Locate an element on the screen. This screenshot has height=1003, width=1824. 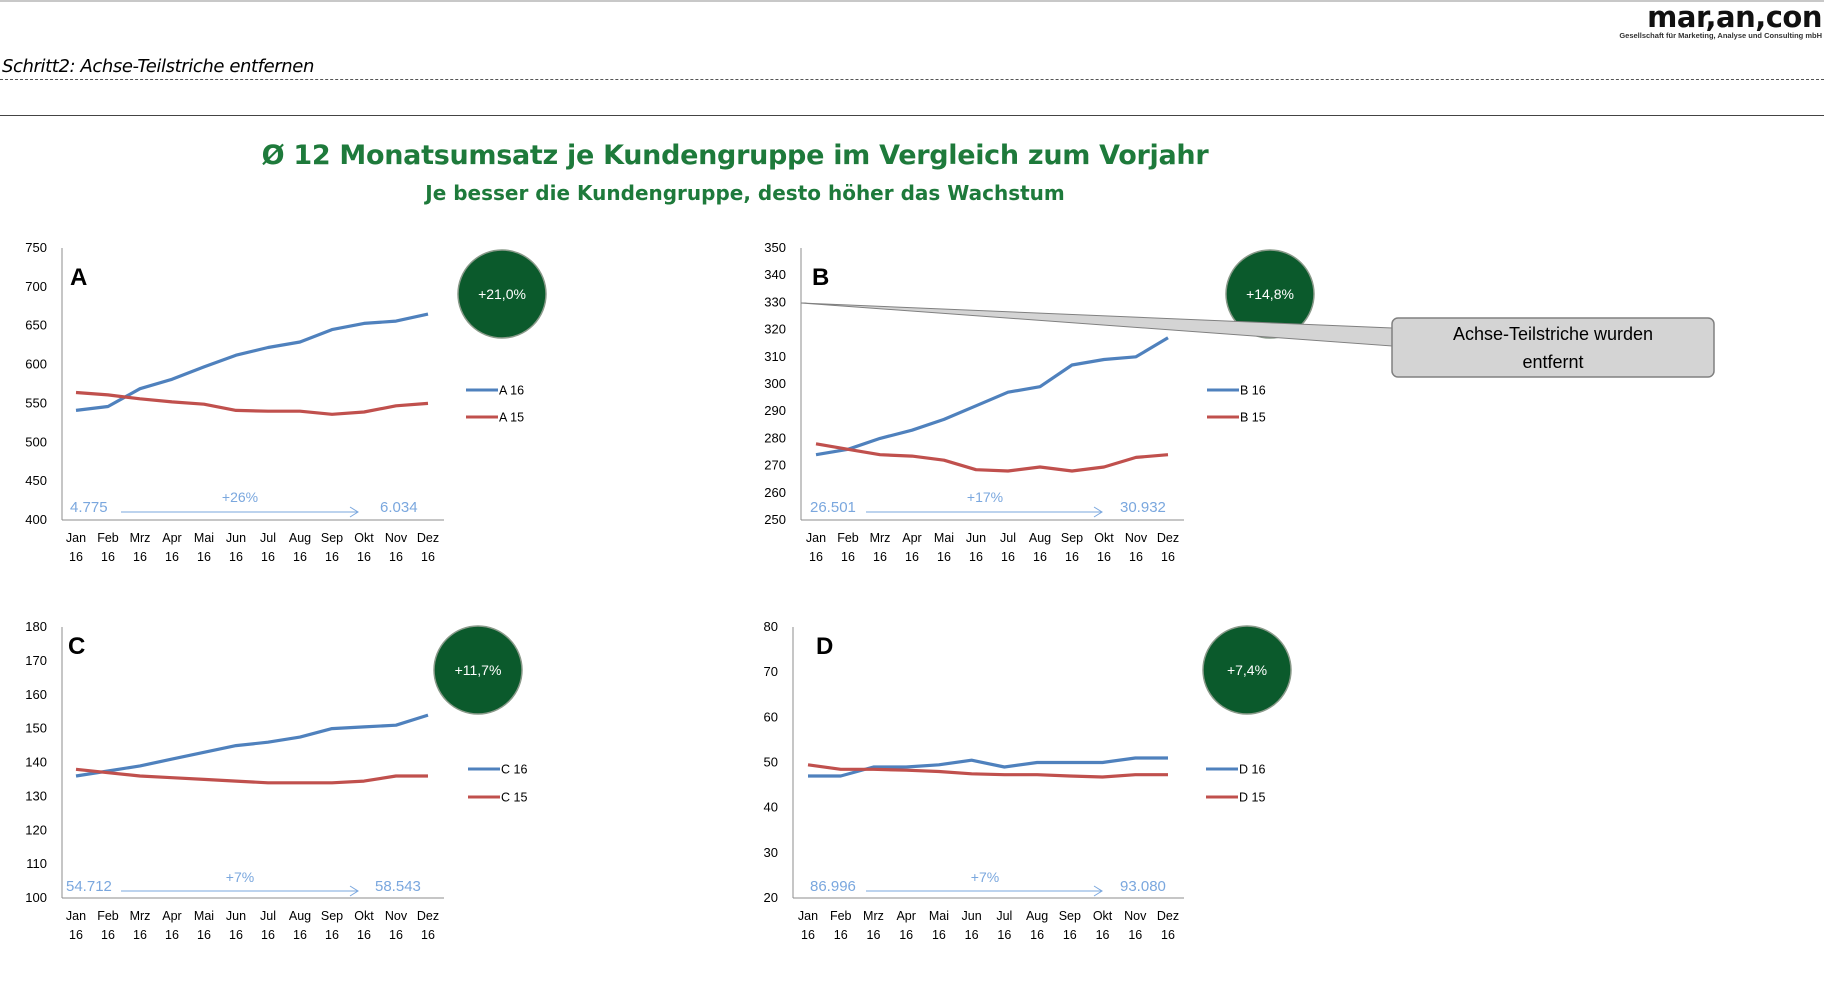
step-title: Schritt2: Achse-Teilstriche entfernen is located at coordinates (158, 66).